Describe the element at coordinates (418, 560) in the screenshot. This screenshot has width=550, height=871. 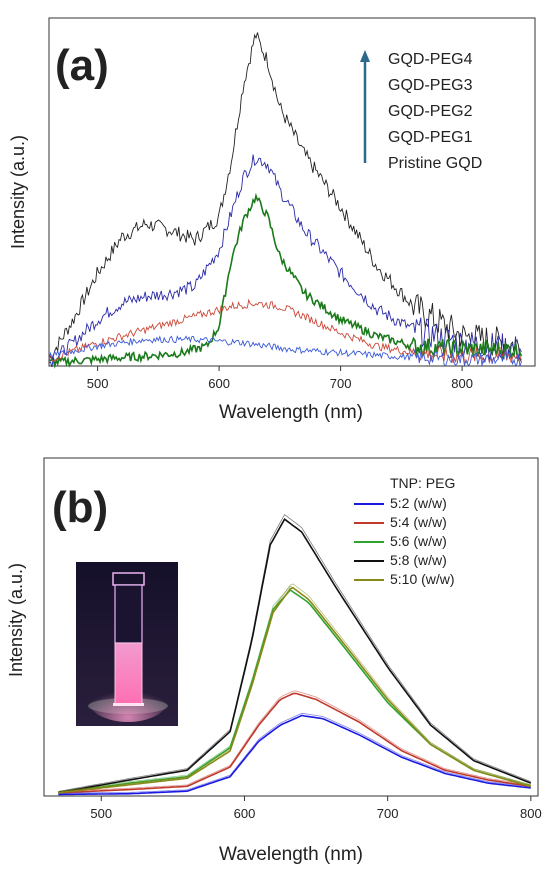
I see `legend-entry-3: 5:8 (w/w)` at that location.